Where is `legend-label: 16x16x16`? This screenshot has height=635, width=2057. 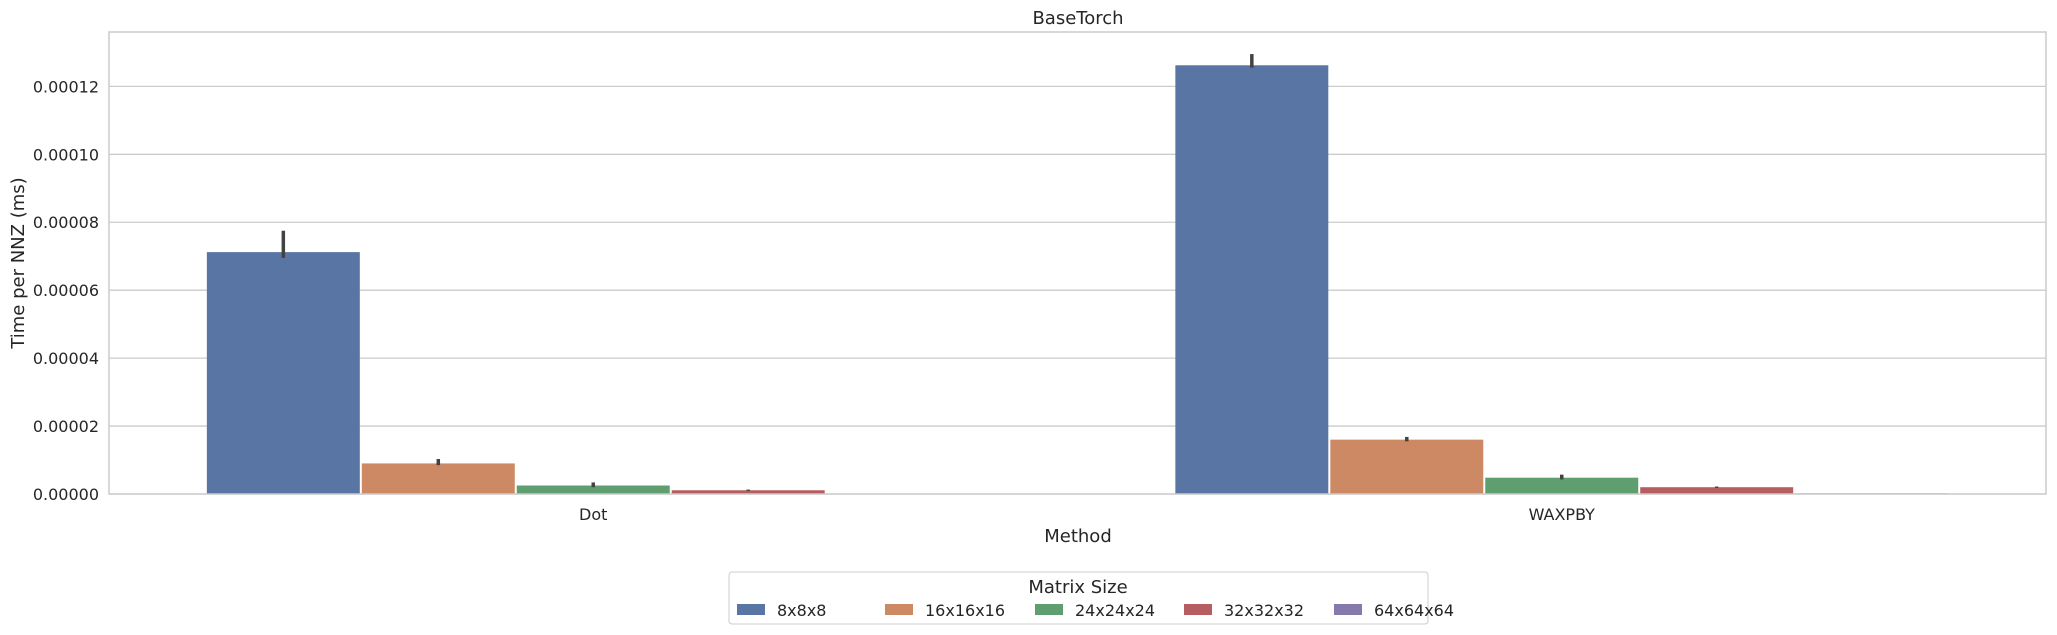 legend-label: 16x16x16 is located at coordinates (965, 610).